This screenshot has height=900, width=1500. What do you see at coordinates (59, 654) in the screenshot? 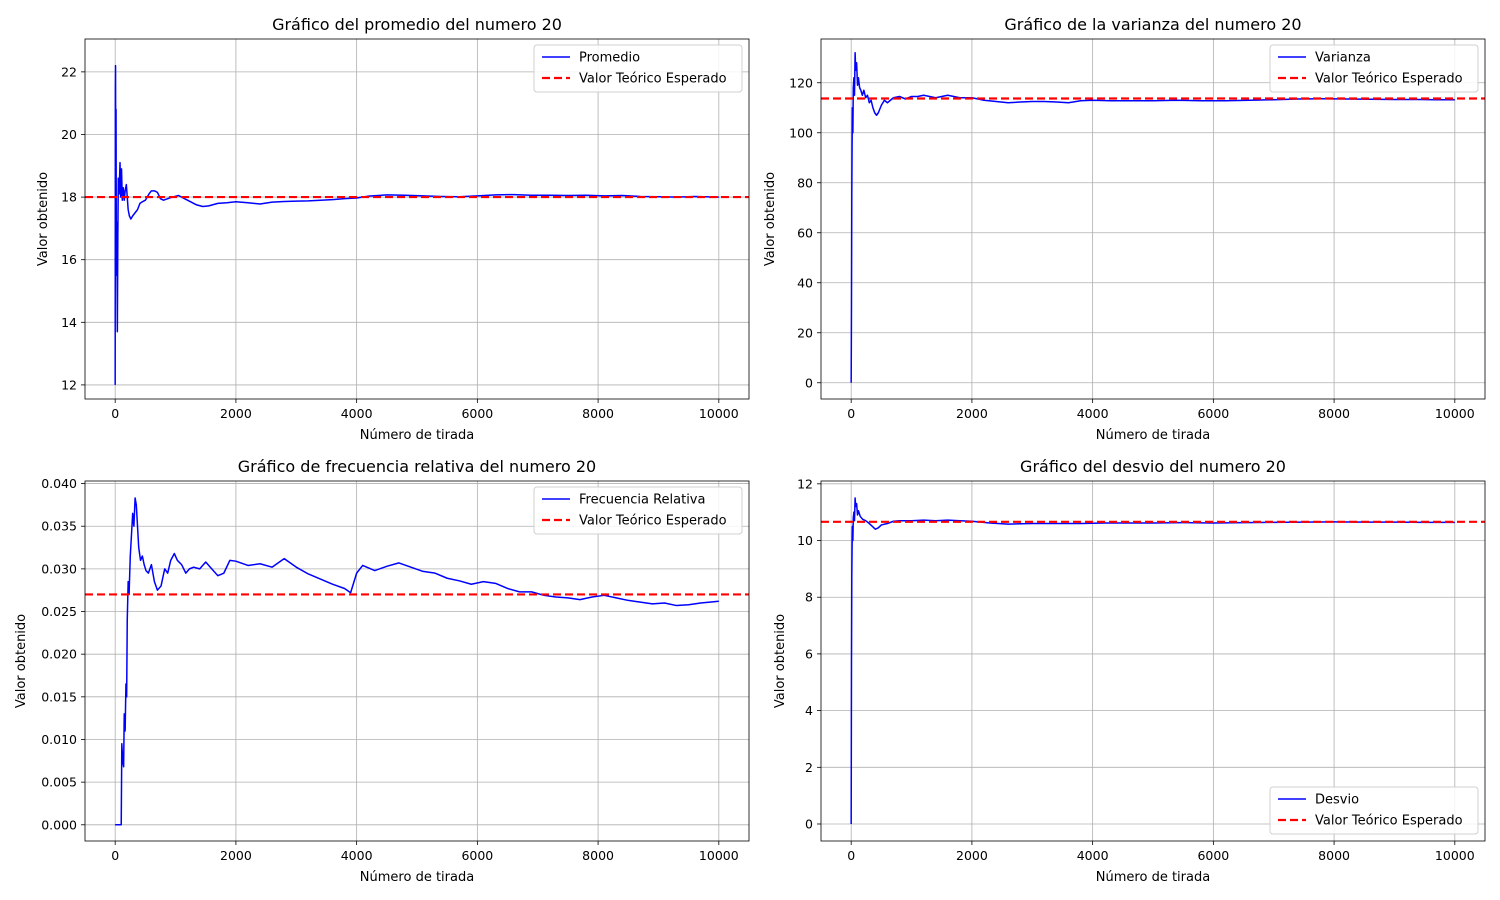
I see `y-tick-label: 0.020` at bounding box center [59, 654].